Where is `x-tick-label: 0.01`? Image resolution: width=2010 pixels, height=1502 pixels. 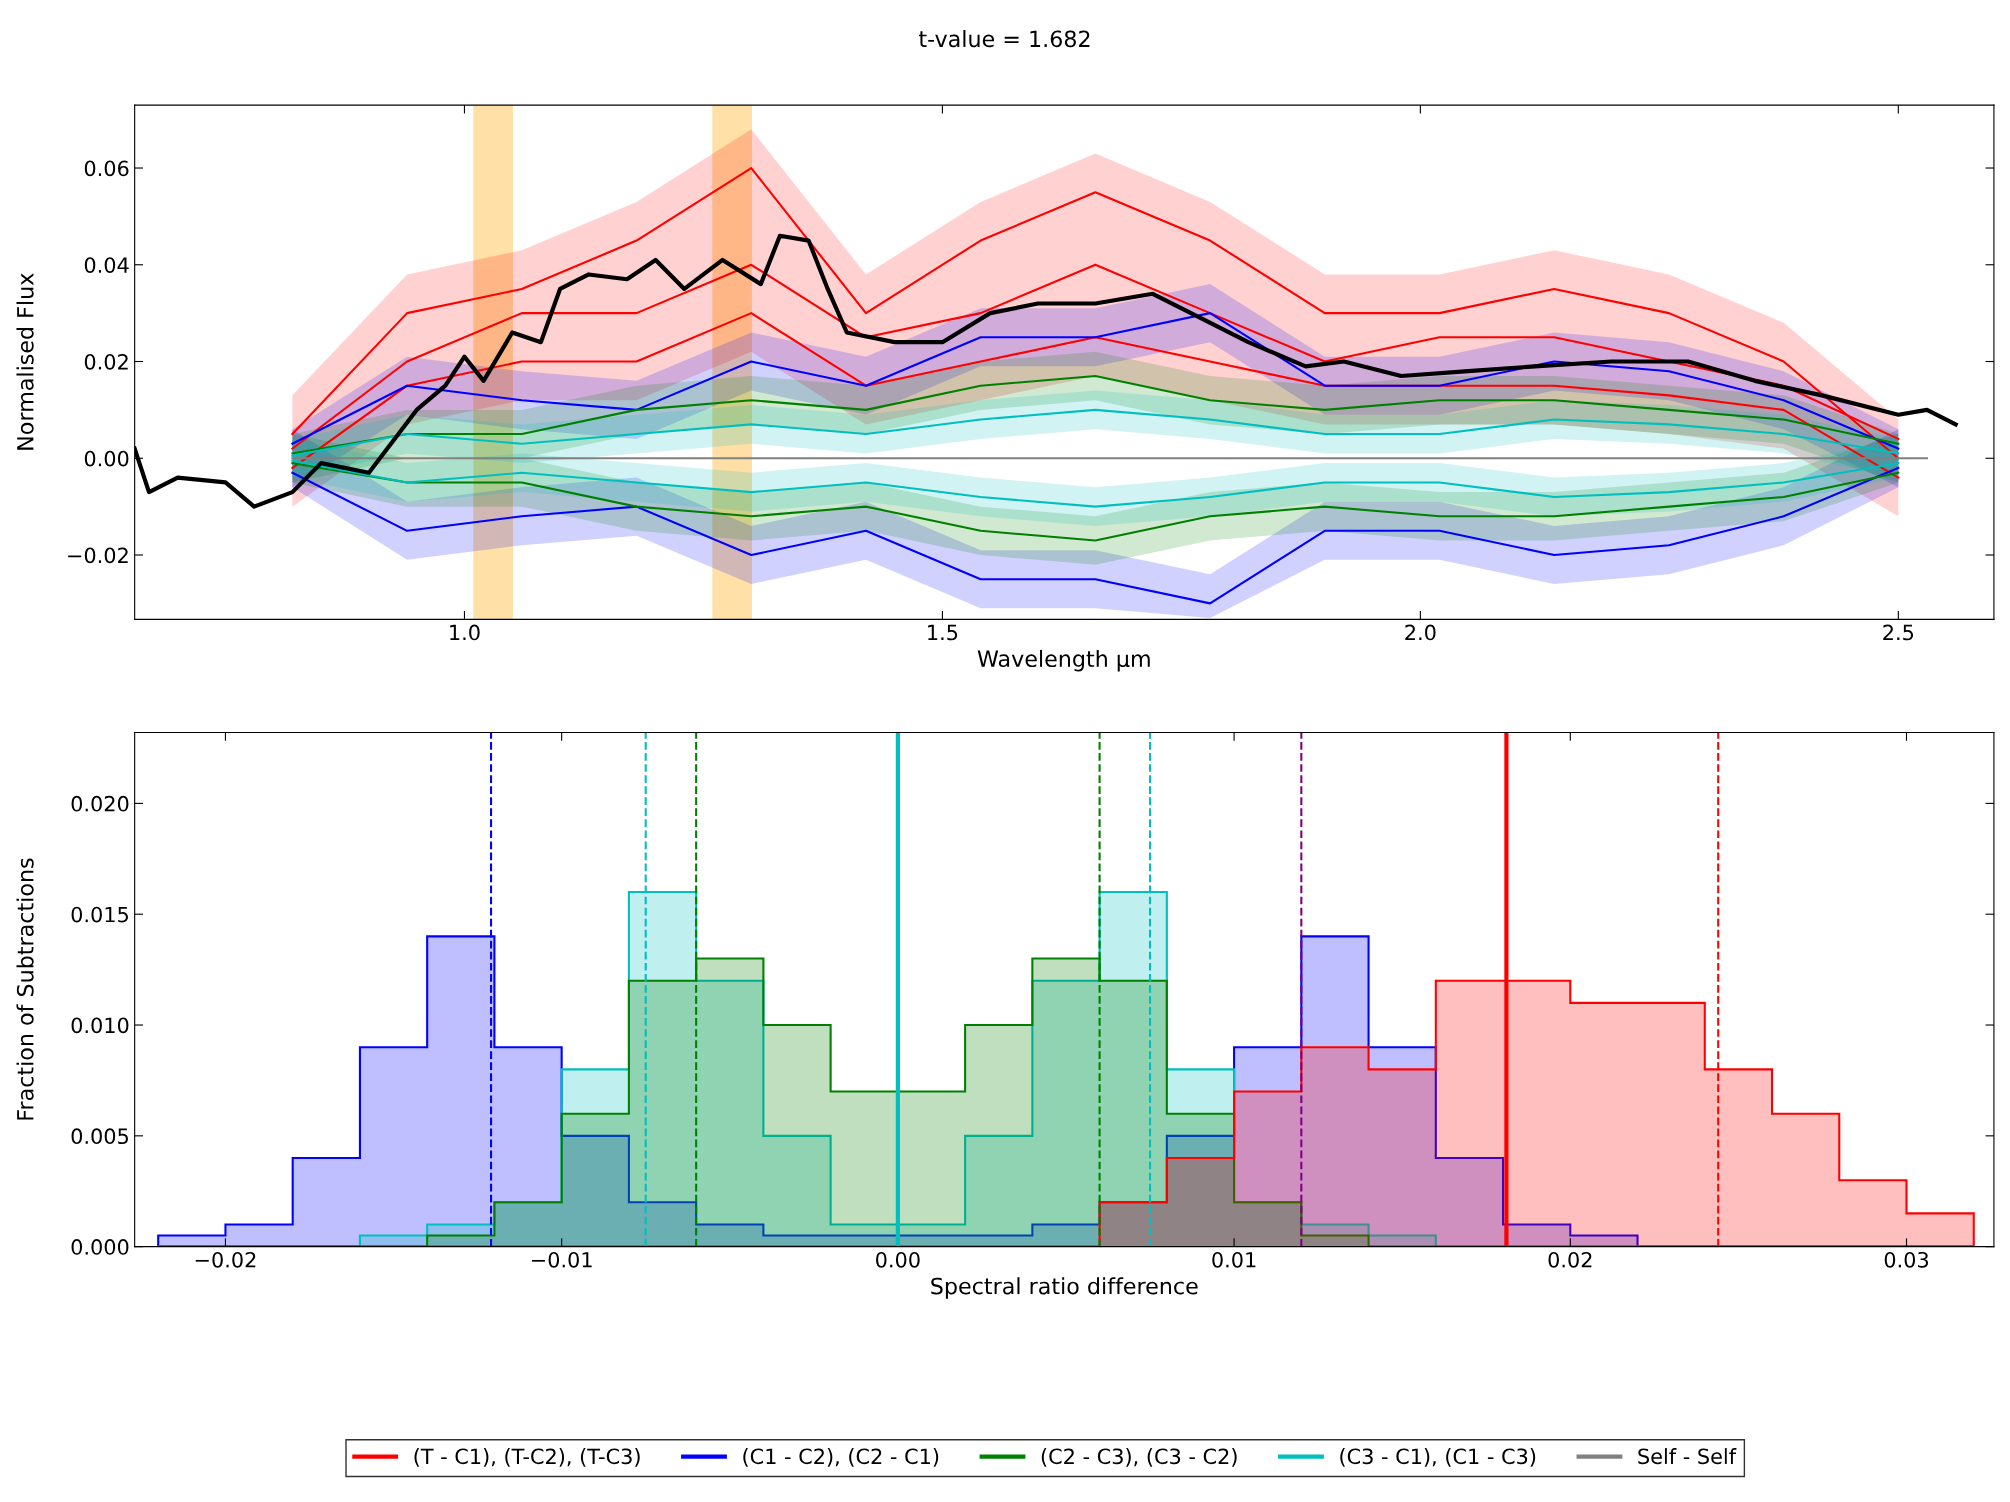
x-tick-label: 0.01 is located at coordinates (1234, 1259).